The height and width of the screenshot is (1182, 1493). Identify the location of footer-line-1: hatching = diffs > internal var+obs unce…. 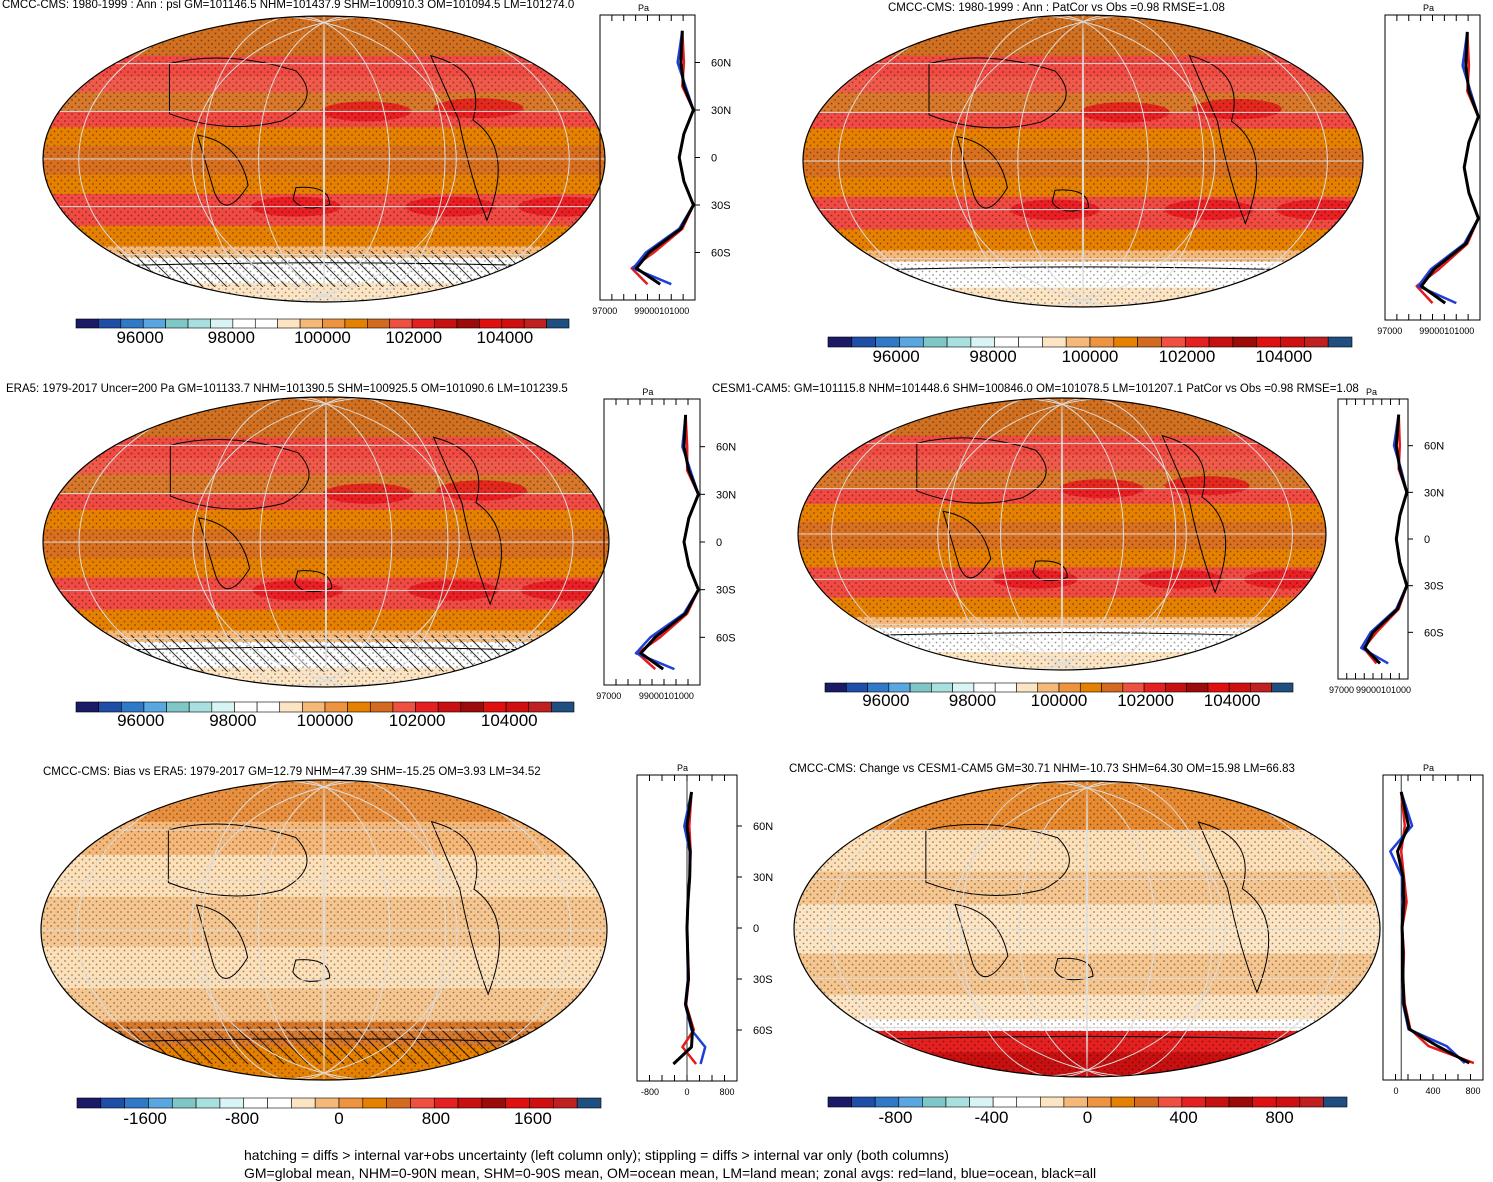
(596, 1155).